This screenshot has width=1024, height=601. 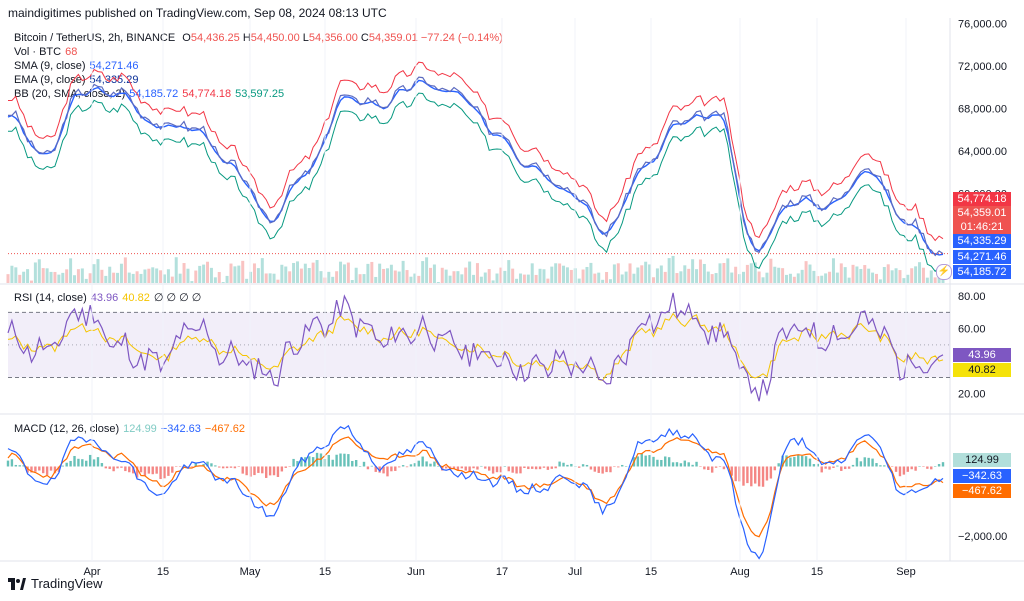 I want to click on rsi-legend: RSI (14, close) 43.96 40.82 ∅ ∅ ∅ ∅, so click(x=107, y=298).